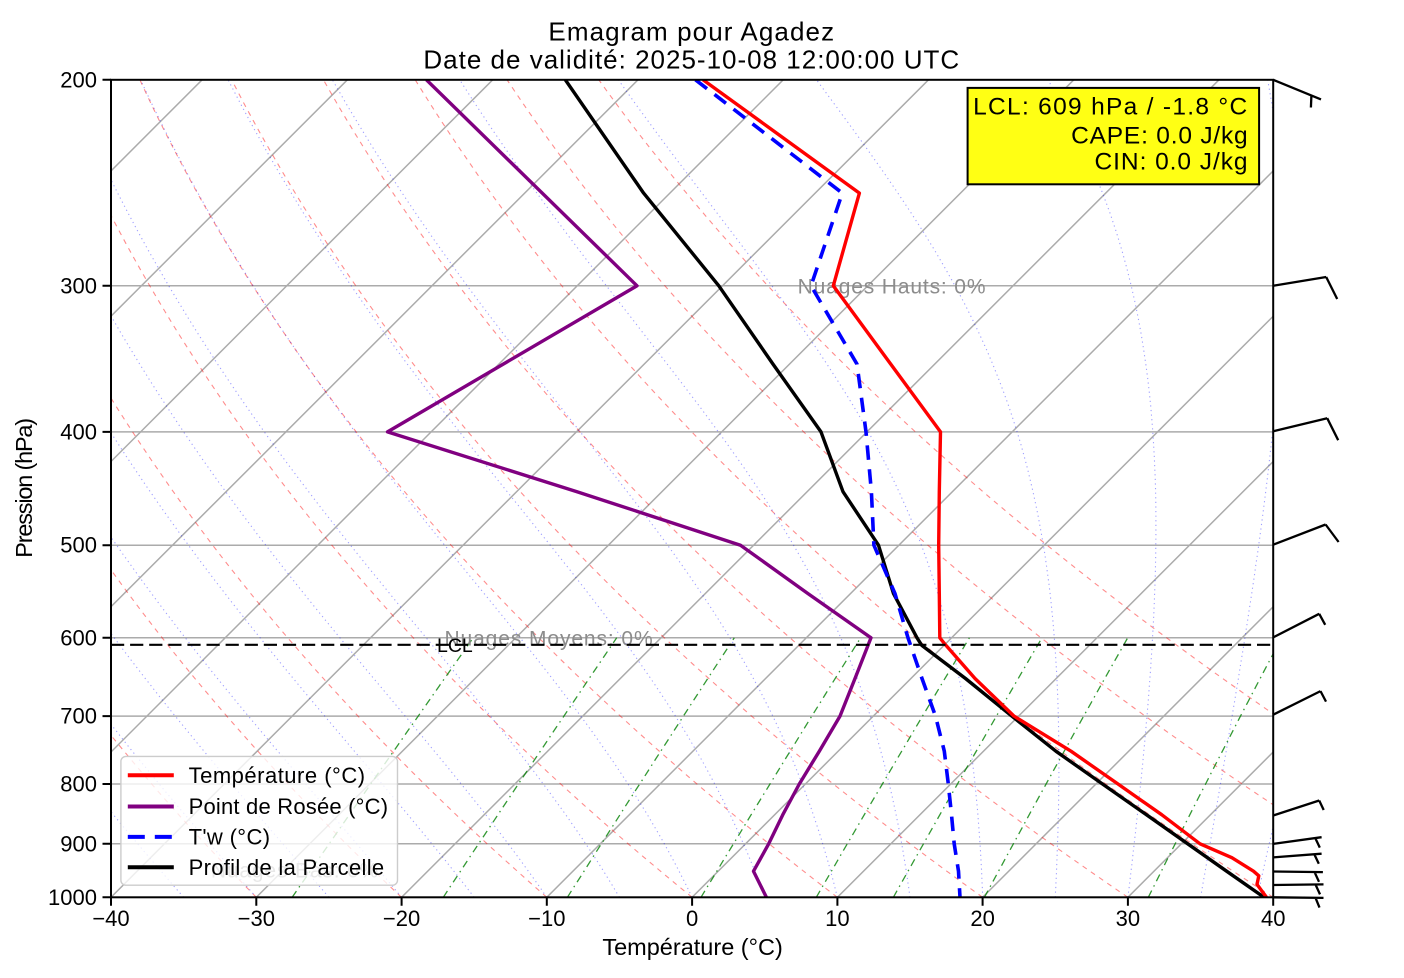 Image resolution: width=1404 pixels, height=978 pixels. Describe the element at coordinates (78, 716) in the screenshot. I see `svg-text: 700` at that location.